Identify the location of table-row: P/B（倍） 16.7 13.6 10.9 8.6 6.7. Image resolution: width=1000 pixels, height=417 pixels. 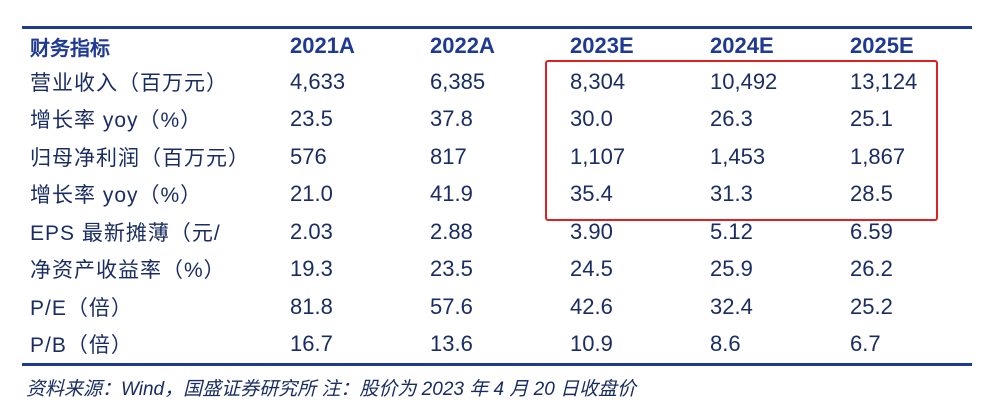
(497, 345).